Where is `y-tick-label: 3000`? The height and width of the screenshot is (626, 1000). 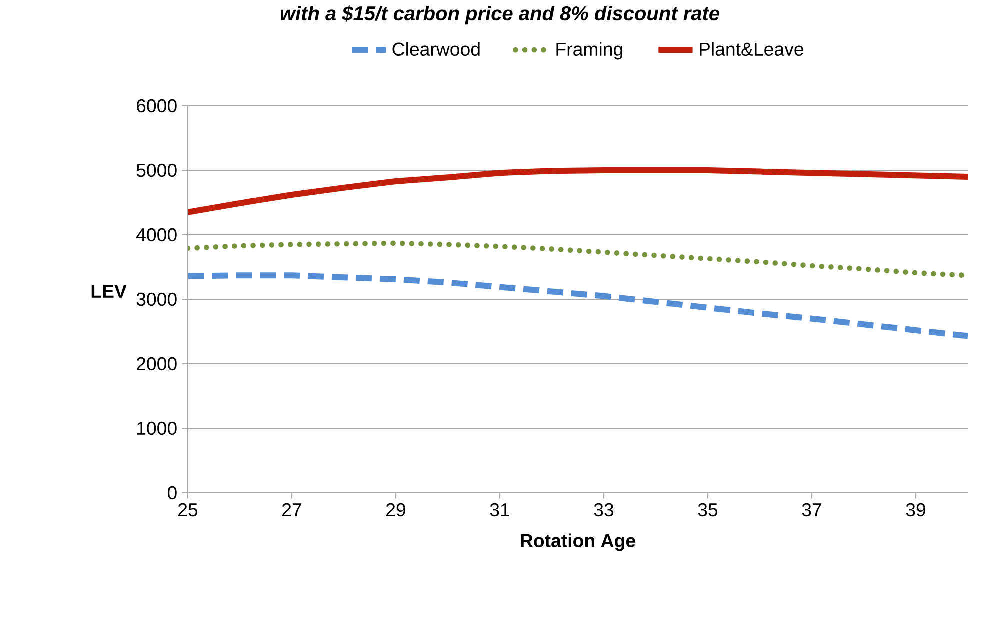 y-tick-label: 3000 is located at coordinates (156, 299).